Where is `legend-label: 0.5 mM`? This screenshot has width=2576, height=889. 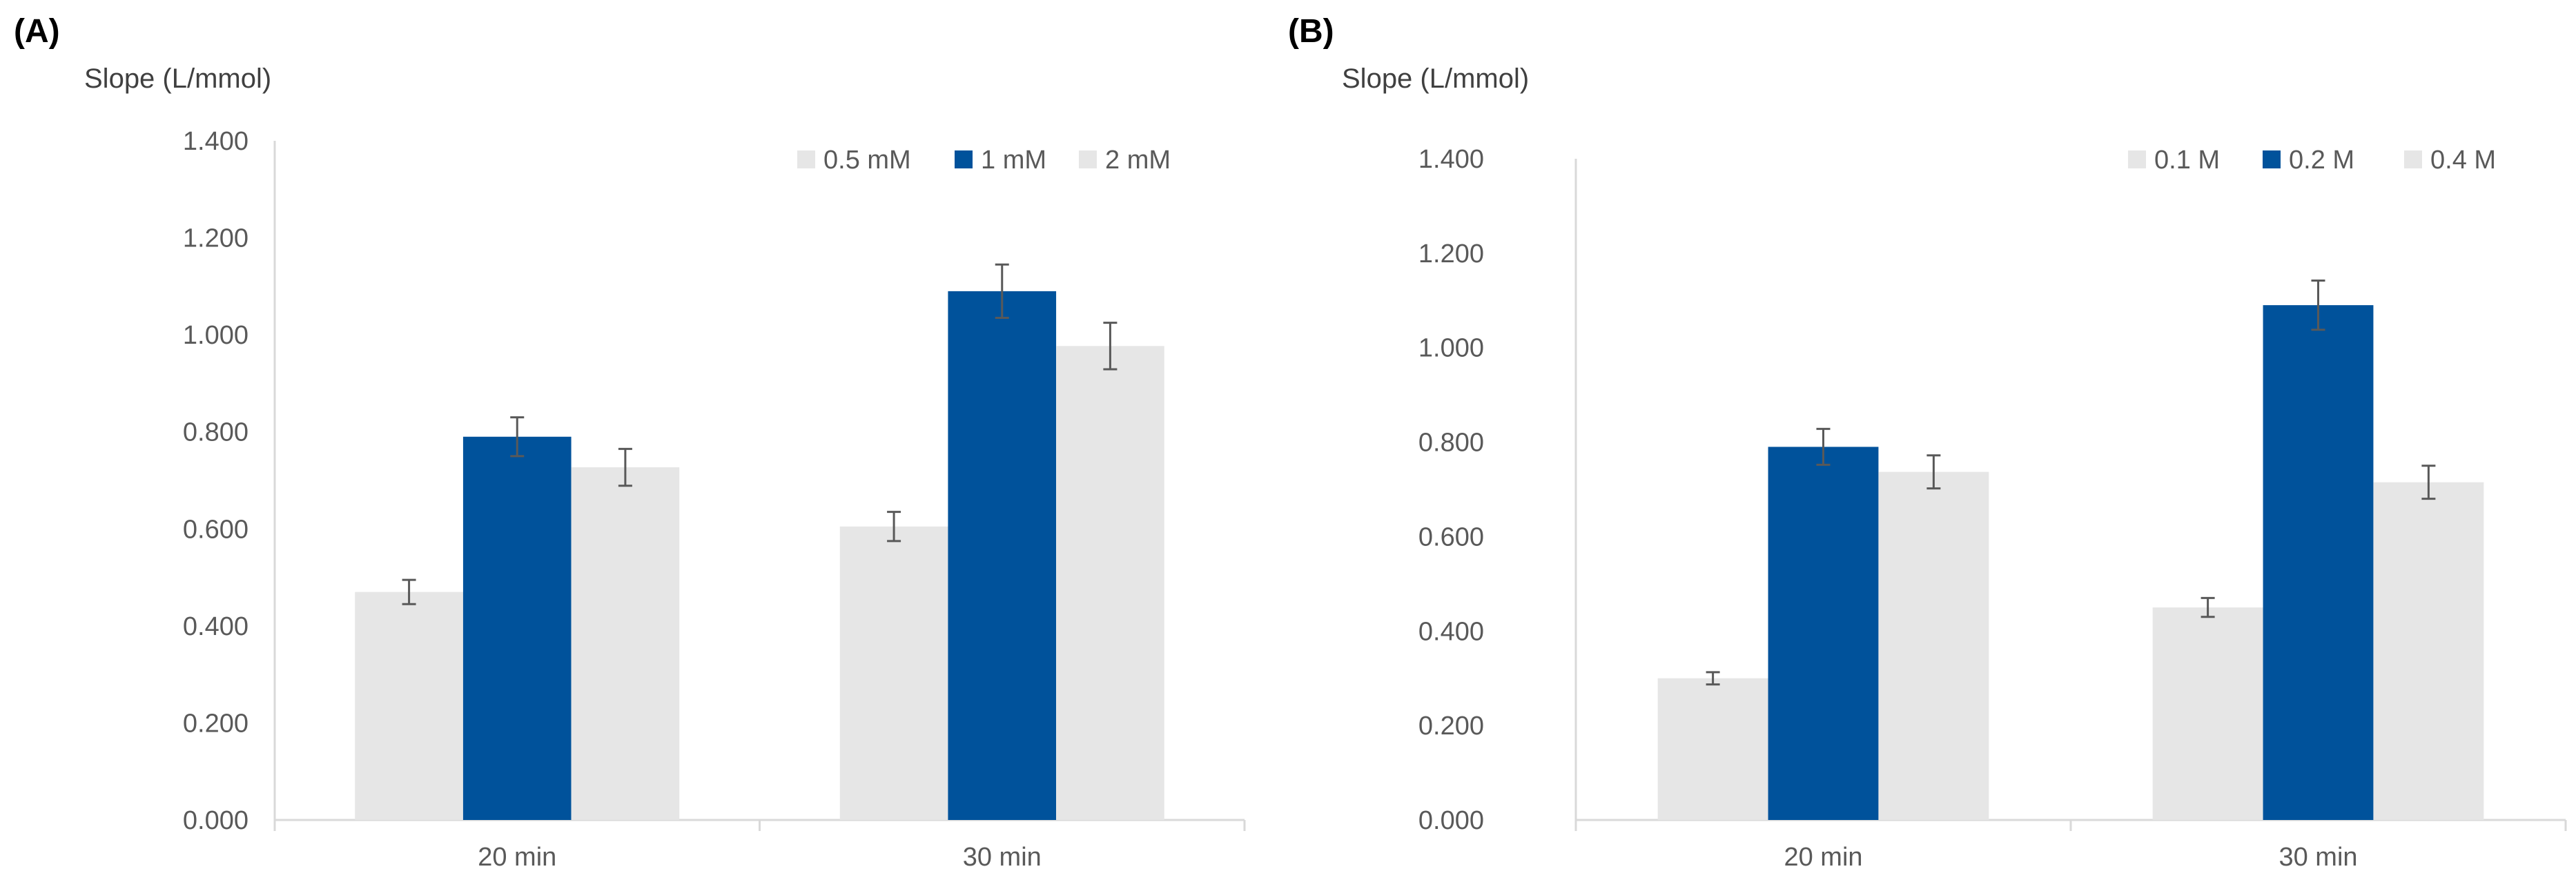
legend-label: 0.5 mM is located at coordinates (867, 160).